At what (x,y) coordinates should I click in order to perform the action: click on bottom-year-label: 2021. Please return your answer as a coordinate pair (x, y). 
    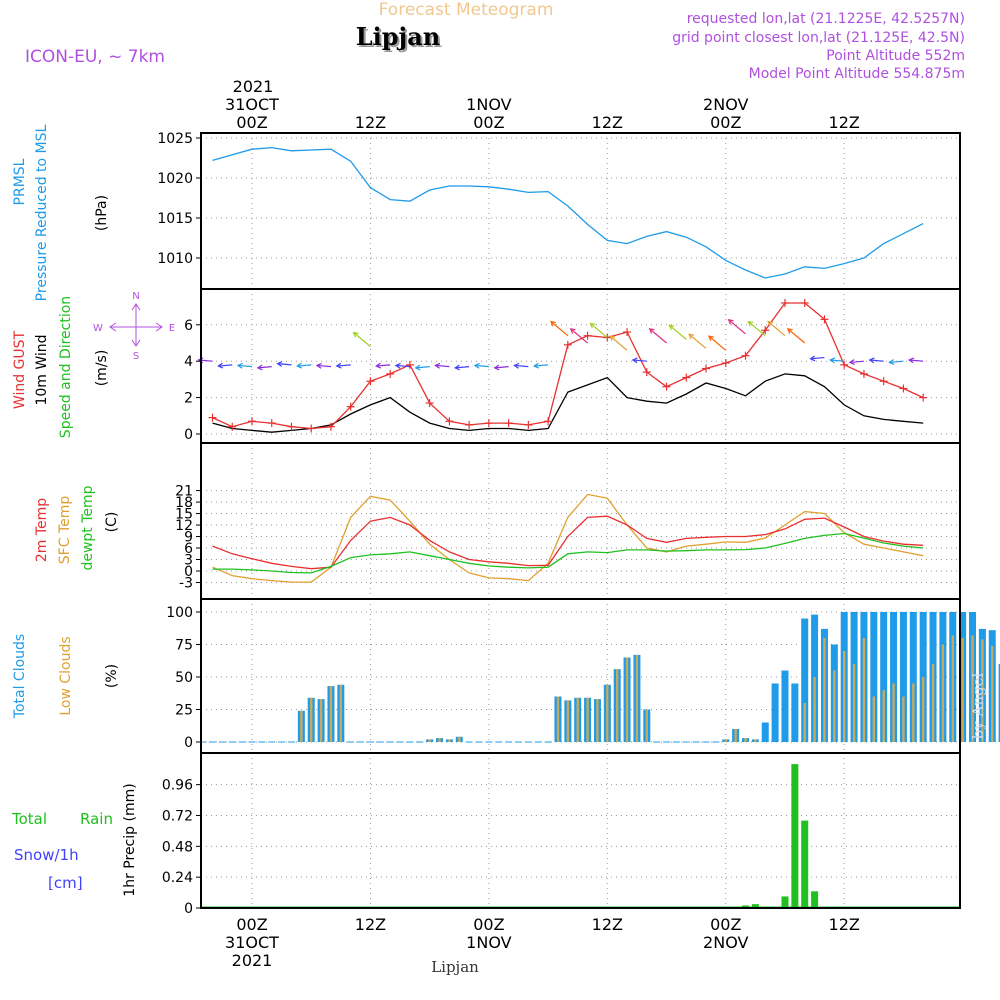
    Looking at the image, I should click on (252, 960).